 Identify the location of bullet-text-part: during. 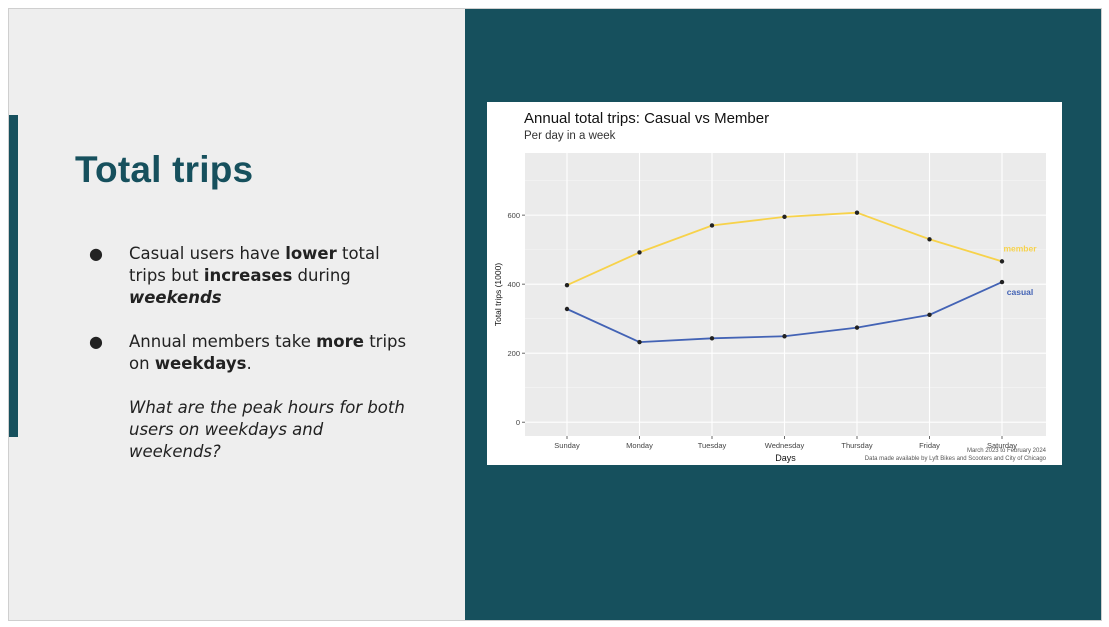
(321, 275).